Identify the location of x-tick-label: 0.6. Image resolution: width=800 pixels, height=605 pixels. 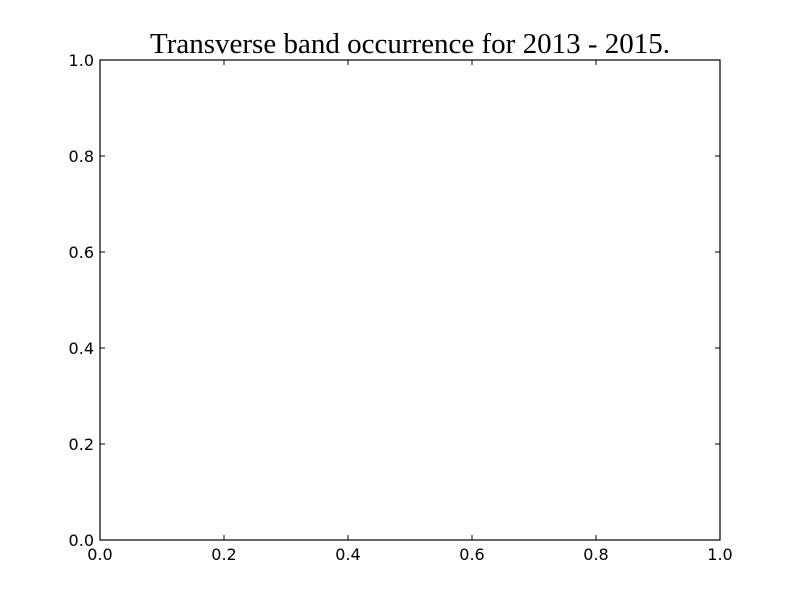
(471, 554).